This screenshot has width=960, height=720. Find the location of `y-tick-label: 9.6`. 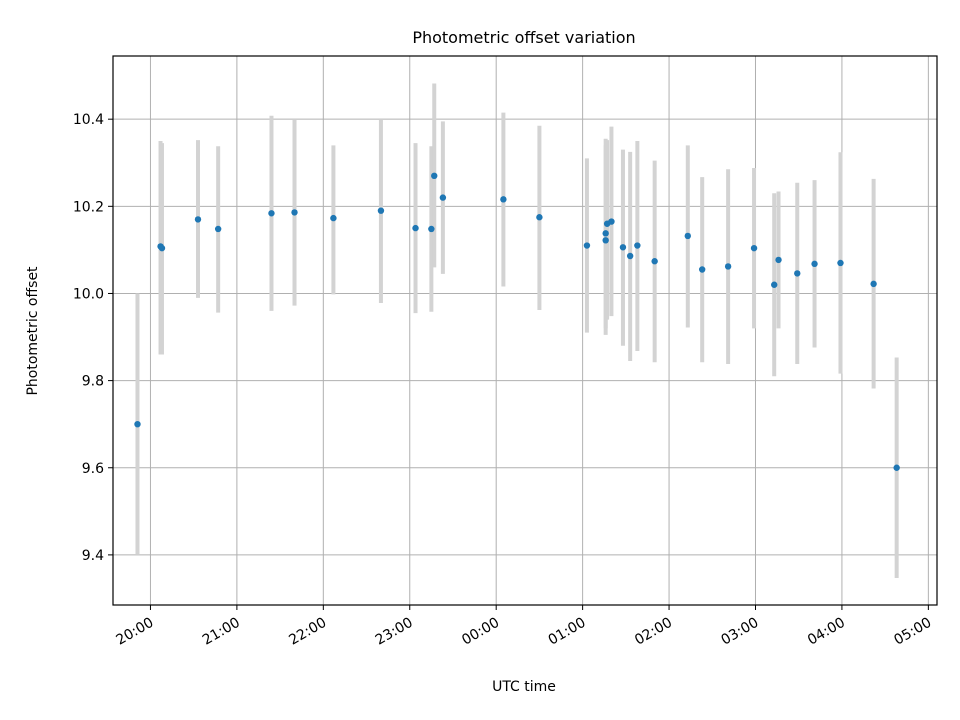

y-tick-label: 9.6 is located at coordinates (93, 469).